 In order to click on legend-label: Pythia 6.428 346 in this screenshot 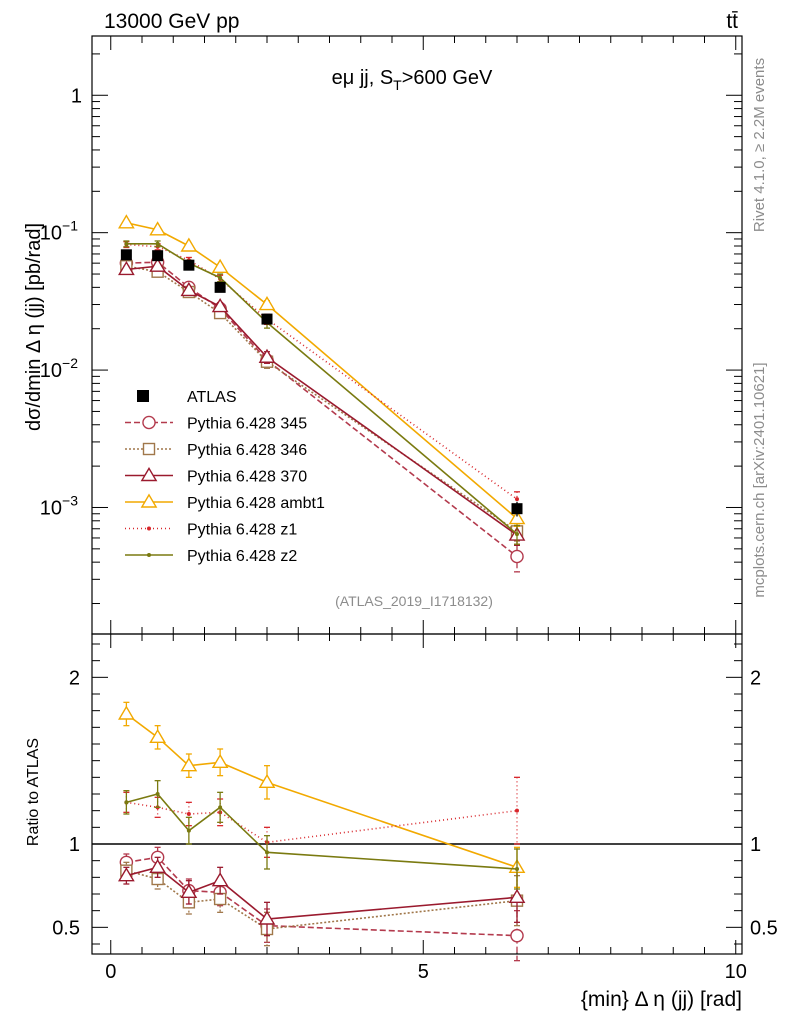, I will do `click(247, 450)`.